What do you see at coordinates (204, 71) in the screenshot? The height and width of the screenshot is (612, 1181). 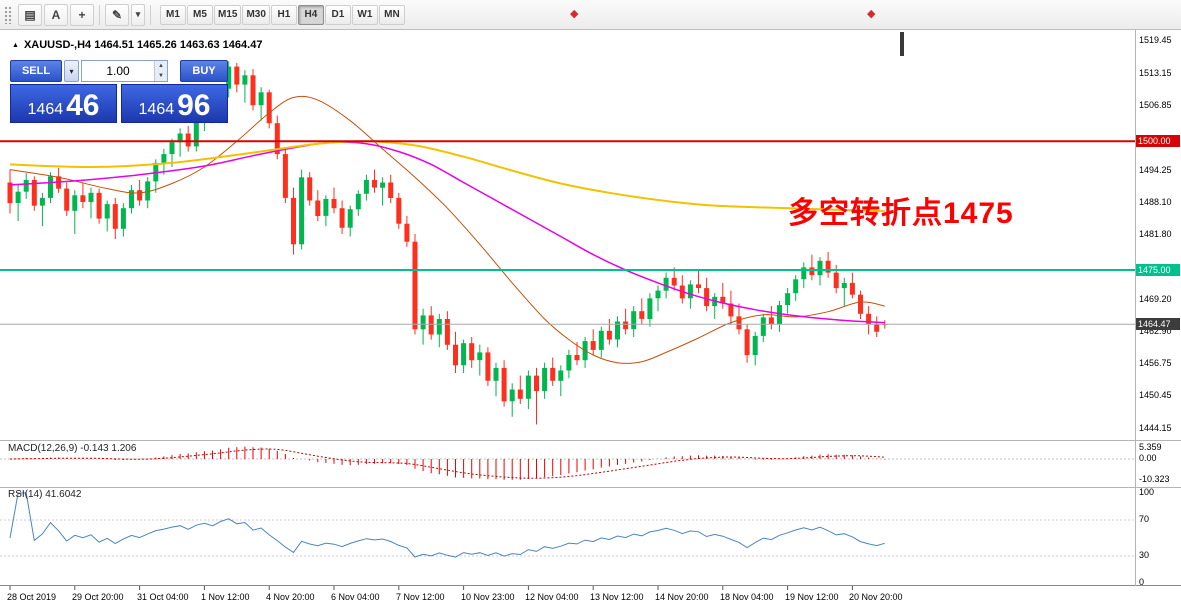 I see `buy-button: BUY` at bounding box center [204, 71].